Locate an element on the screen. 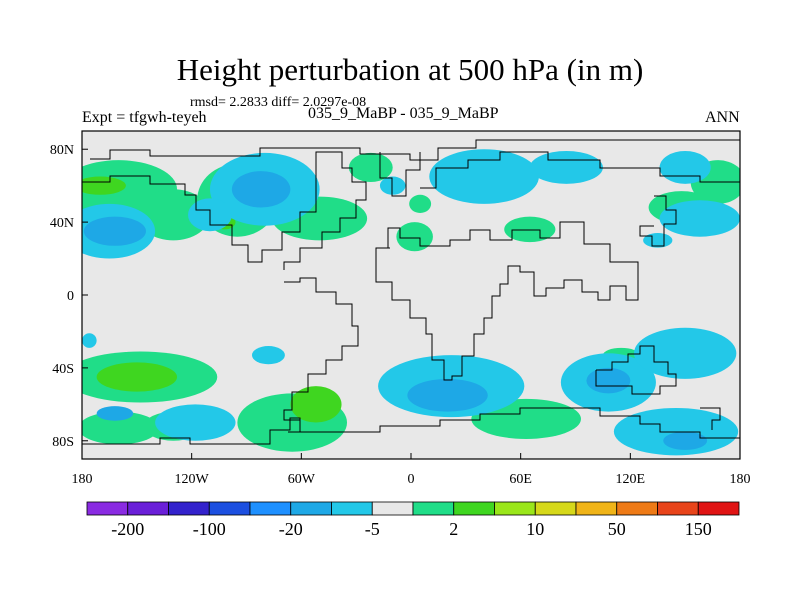 The height and width of the screenshot is (600, 800). coastline-eurasia-north is located at coordinates (580, 170).